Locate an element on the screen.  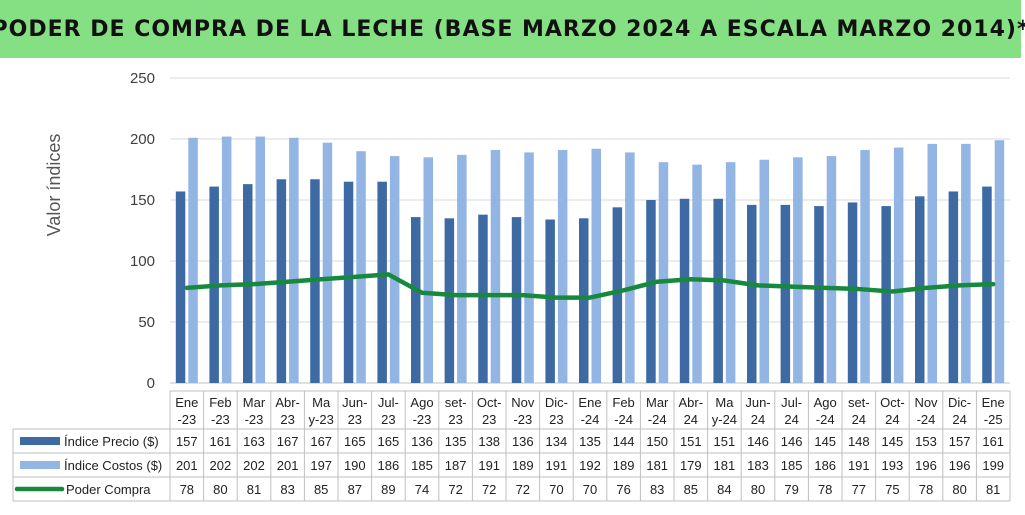
data-label: 202 is located at coordinates (221, 465).